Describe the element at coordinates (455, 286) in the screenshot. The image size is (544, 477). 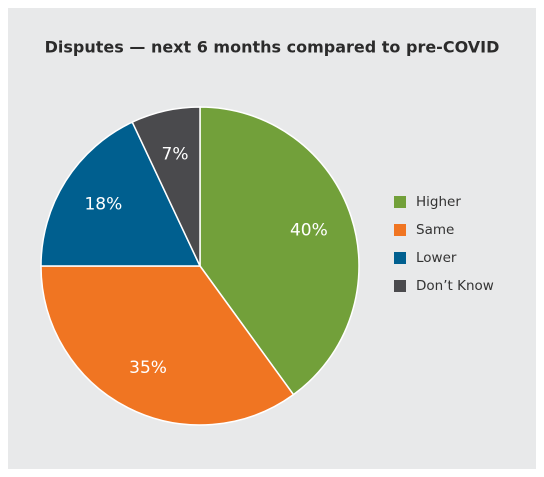
I see `legend-label: Don’t Know` at that location.